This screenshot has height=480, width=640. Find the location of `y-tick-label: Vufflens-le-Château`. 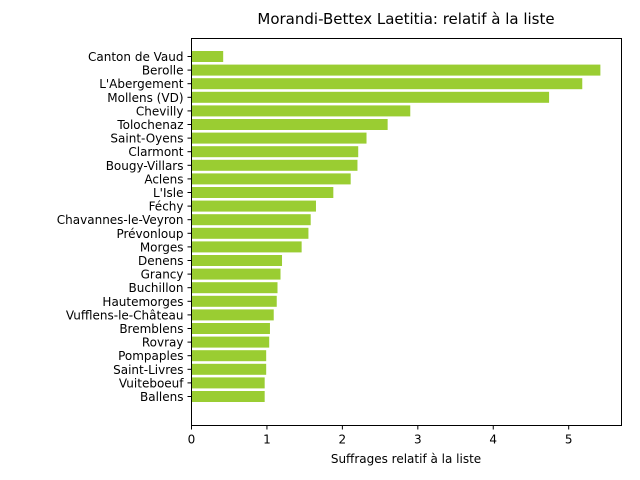

y-tick-label: Vufflens-le-Château is located at coordinates (125, 315).